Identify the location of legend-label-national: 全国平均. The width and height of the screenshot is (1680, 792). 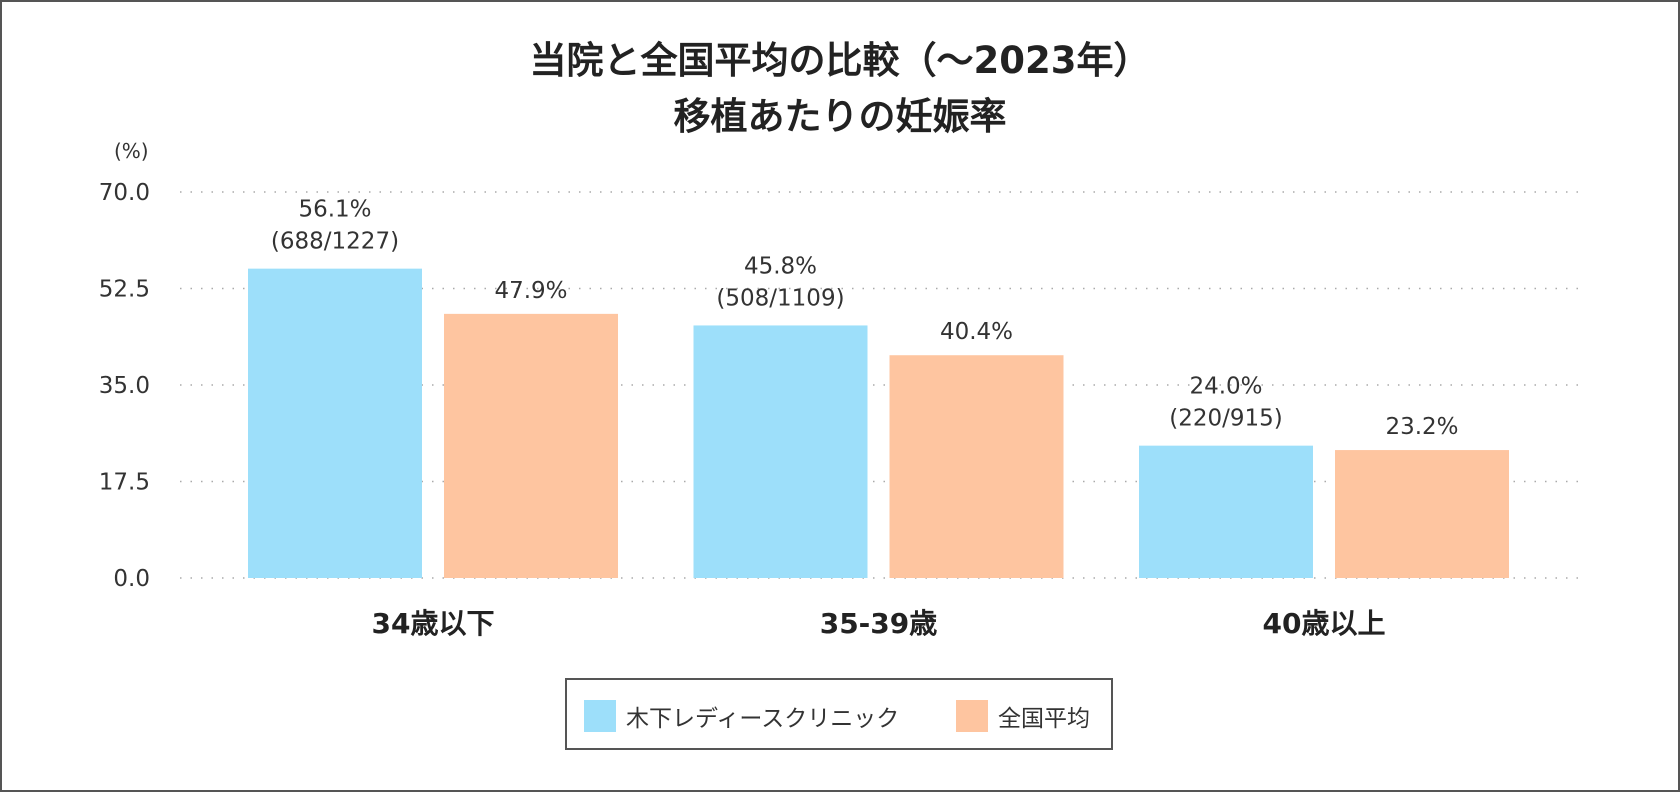
(1044, 719).